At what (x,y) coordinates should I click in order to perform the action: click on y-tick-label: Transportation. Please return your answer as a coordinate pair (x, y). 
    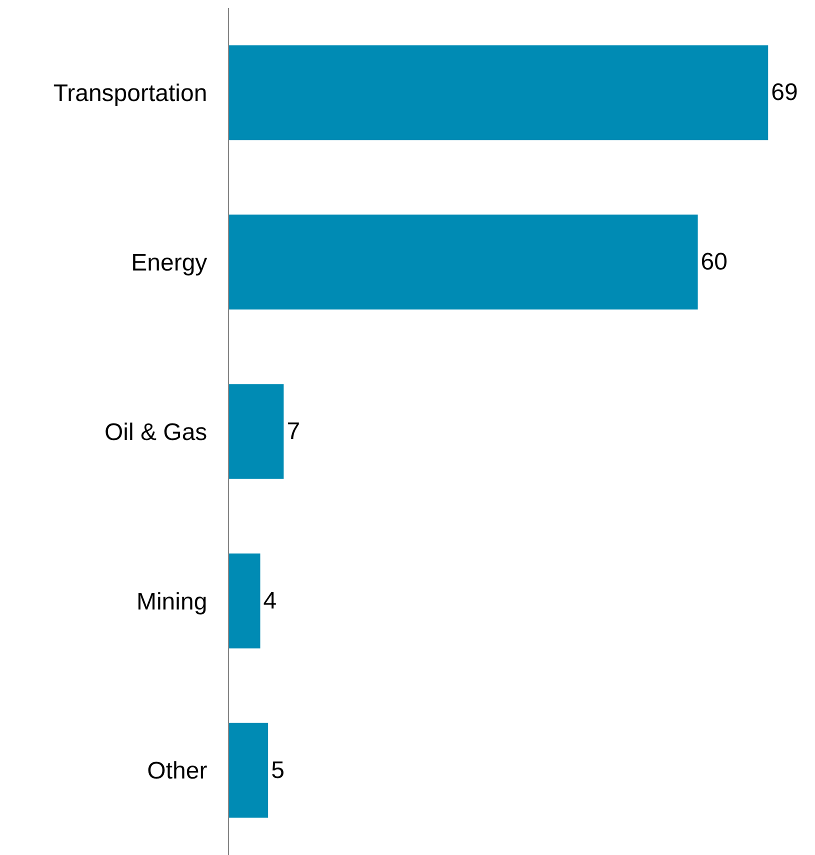
    Looking at the image, I should click on (130, 94).